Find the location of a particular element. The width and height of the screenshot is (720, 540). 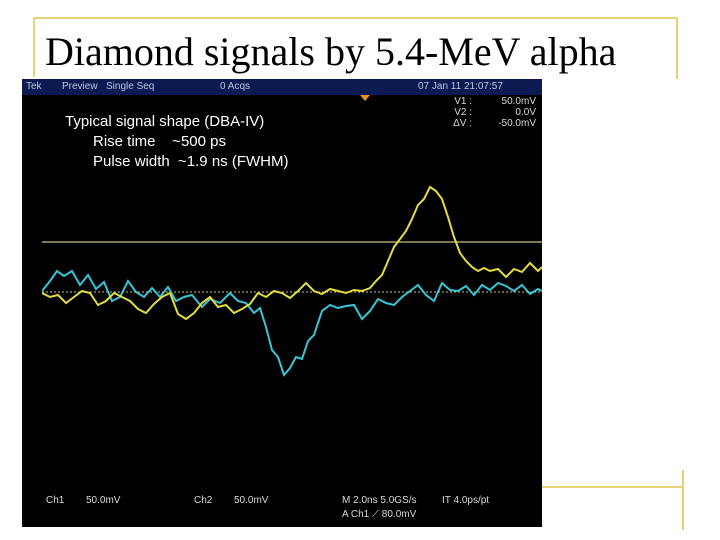

slide-decoration-top-line is located at coordinates (355, 18).